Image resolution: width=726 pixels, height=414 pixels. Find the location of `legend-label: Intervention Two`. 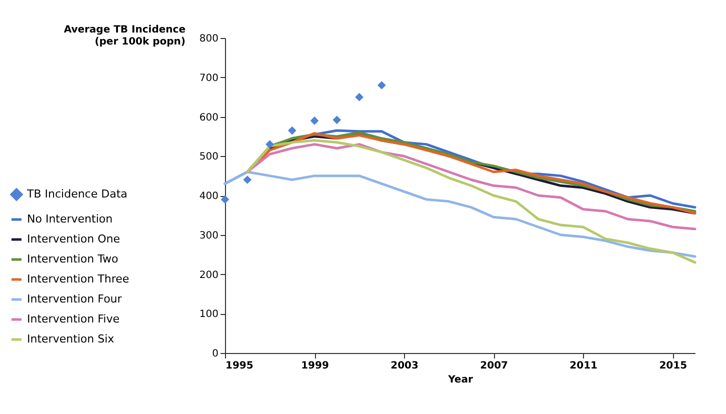

legend-label: Intervention Two is located at coordinates (73, 259).